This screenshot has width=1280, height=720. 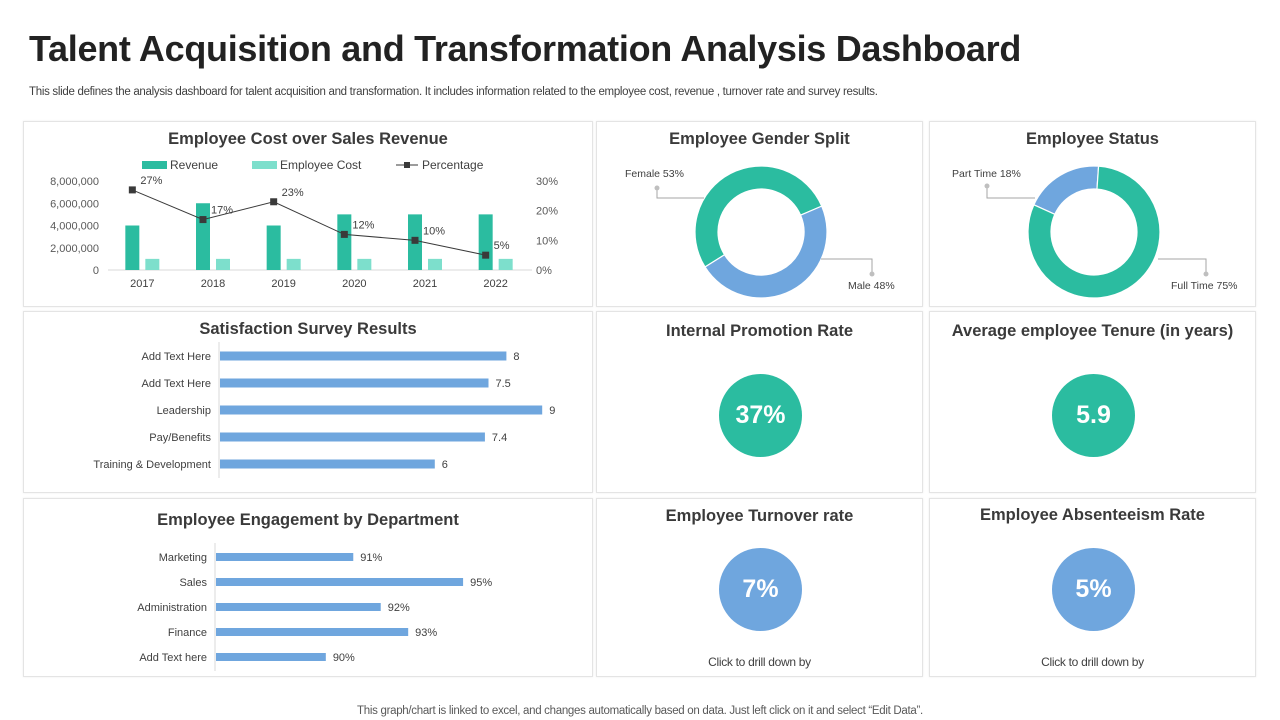 I want to click on kpi-title: Internal Promotion Rate, so click(x=759, y=331).